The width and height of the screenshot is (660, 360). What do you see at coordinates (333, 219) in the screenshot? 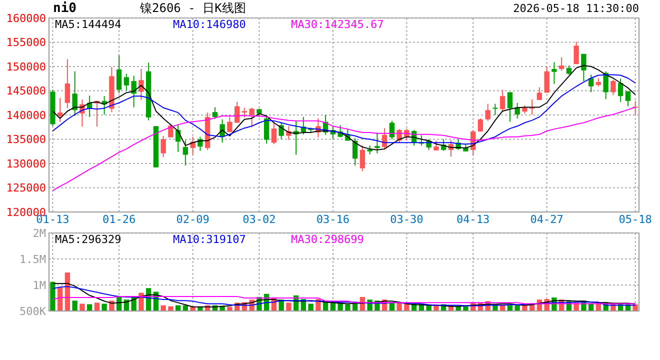
I see `x-tick-label: 03-16` at bounding box center [333, 219].